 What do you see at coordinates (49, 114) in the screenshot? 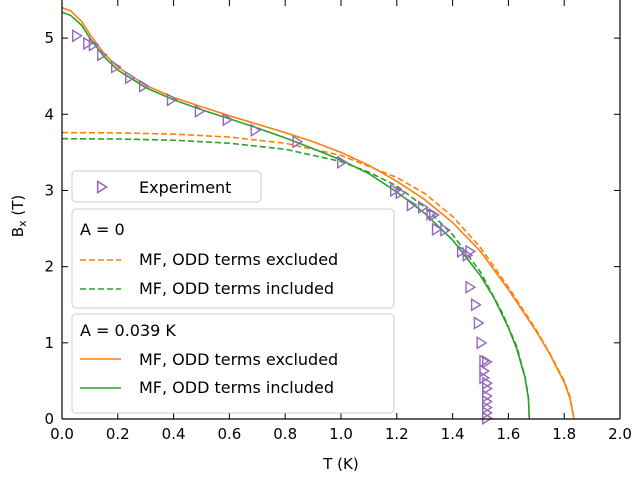
I see `y-tick-label: 4` at bounding box center [49, 114].